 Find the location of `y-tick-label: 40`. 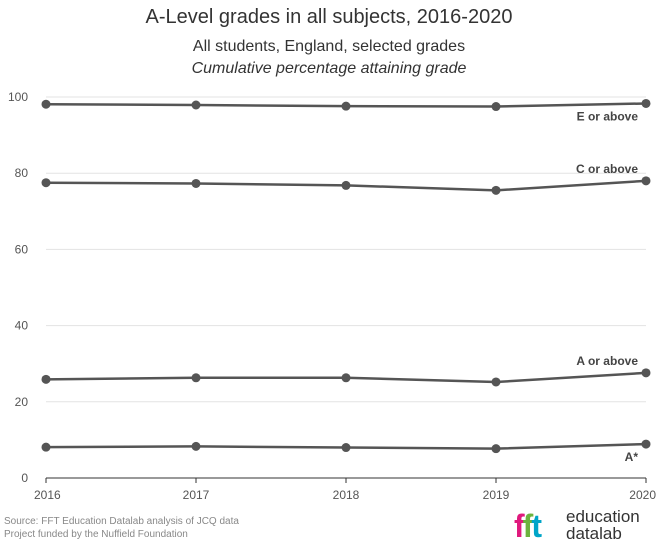

y-tick-label: 40 is located at coordinates (22, 326).